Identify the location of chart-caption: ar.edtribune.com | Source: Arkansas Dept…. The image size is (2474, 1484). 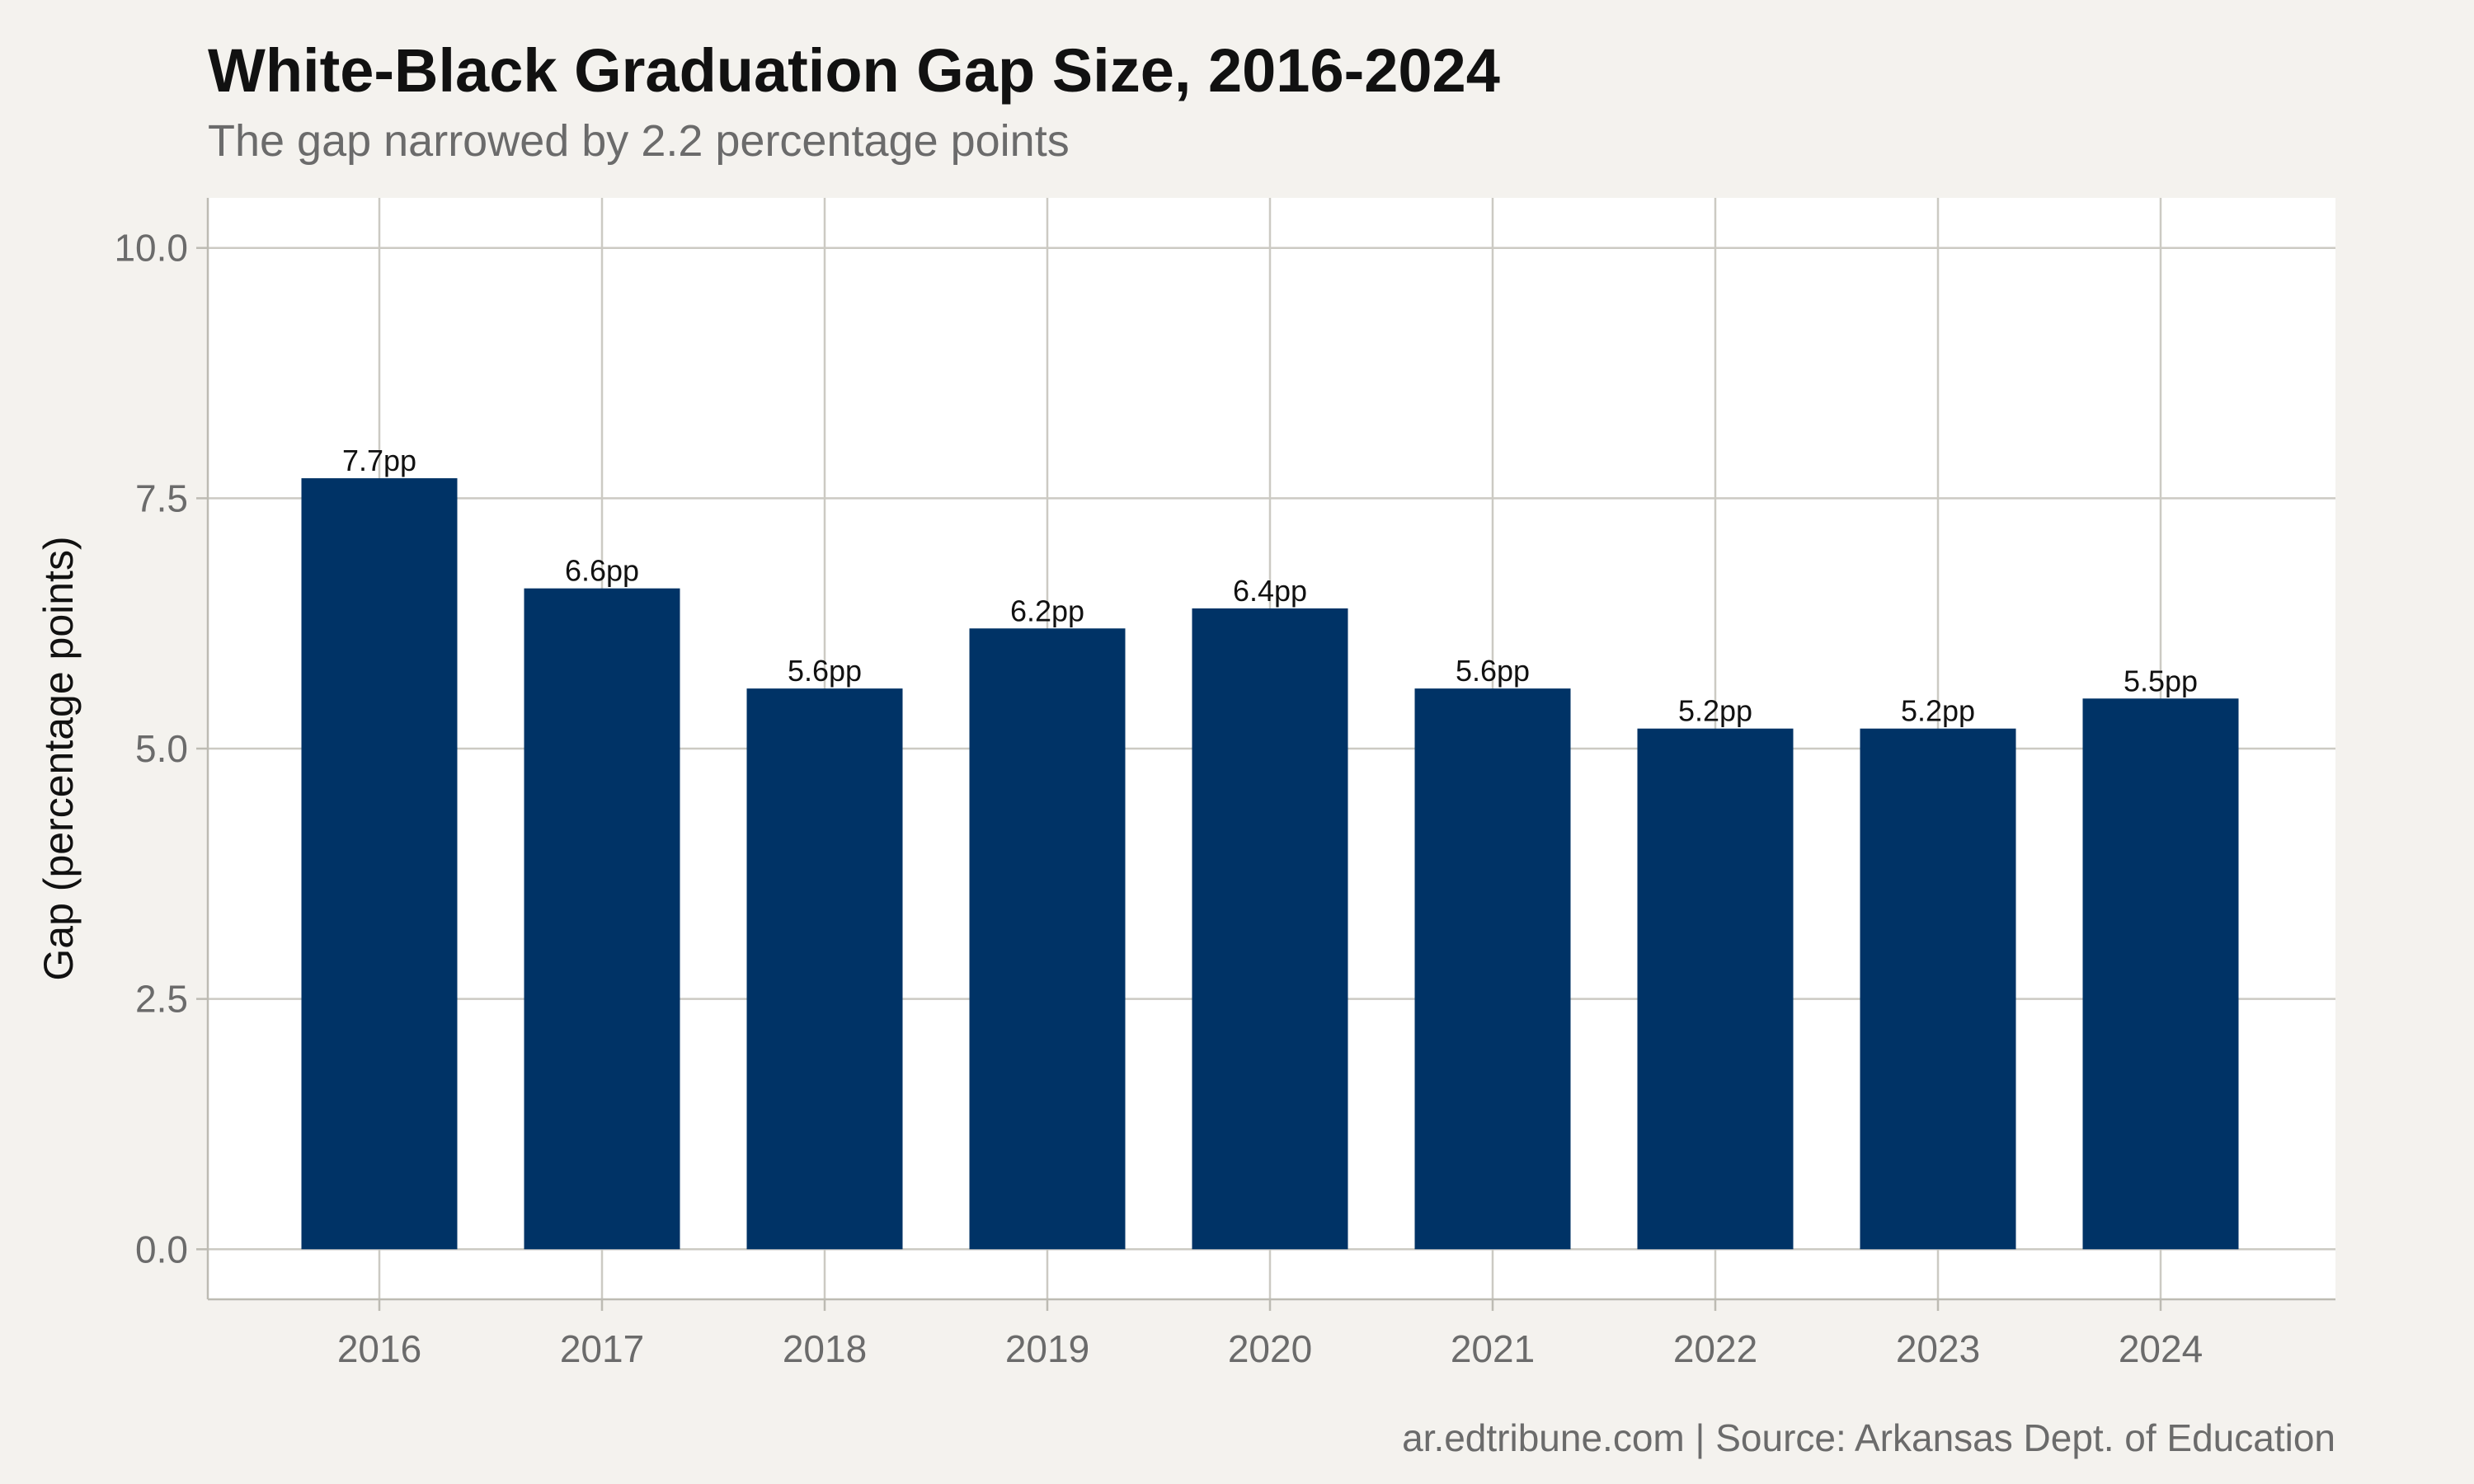
(1868, 1437).